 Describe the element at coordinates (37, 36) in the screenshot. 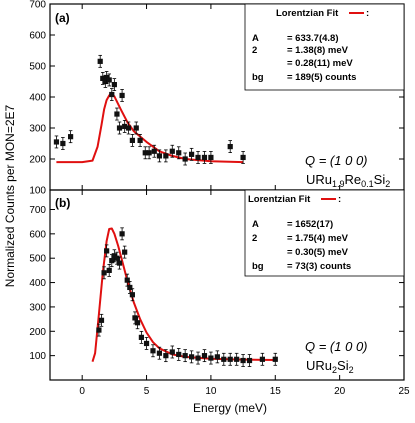

I see `panel-a-y-tick-label-5: 600` at that location.